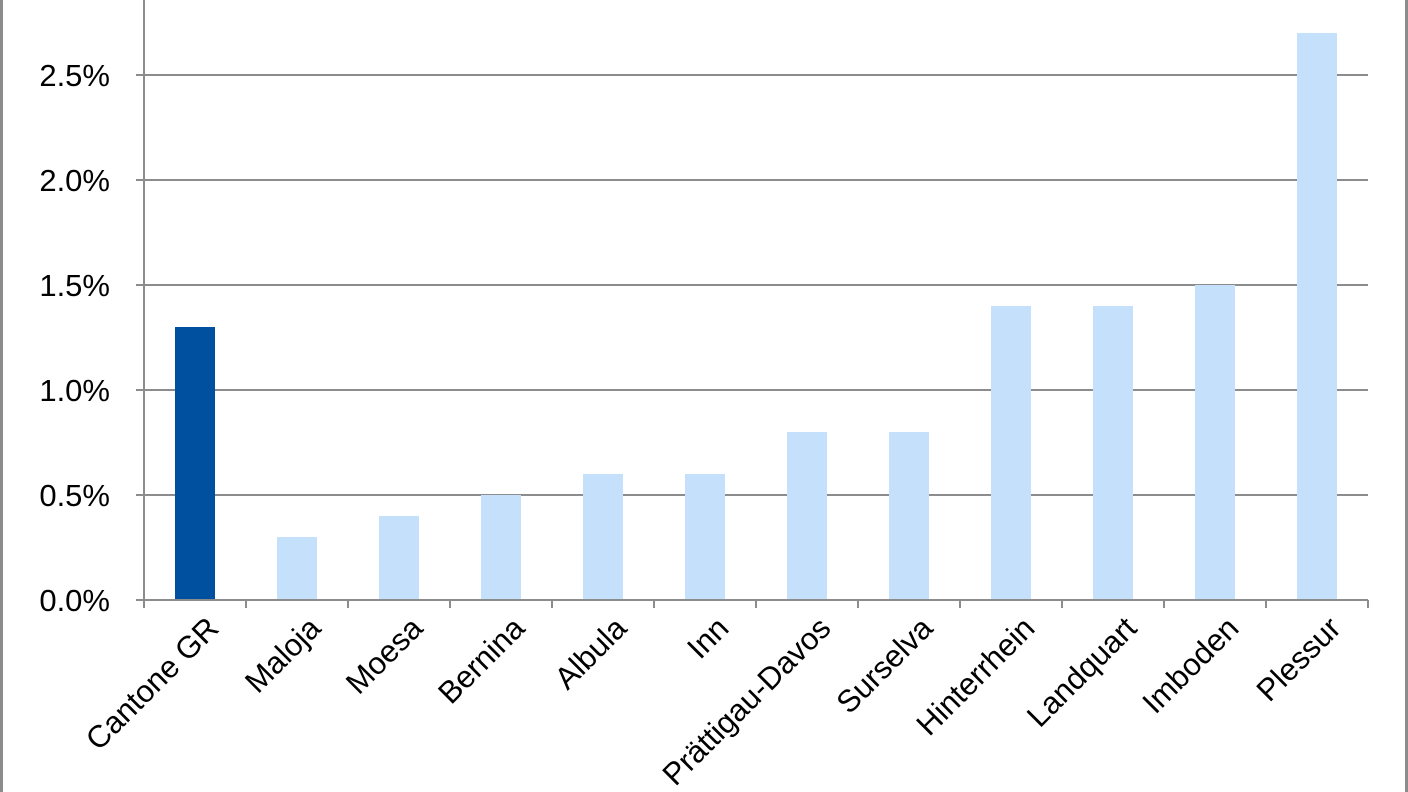 The height and width of the screenshot is (792, 1408). What do you see at coordinates (481, 660) in the screenshot?
I see `x-tick-label: Bernina` at bounding box center [481, 660].